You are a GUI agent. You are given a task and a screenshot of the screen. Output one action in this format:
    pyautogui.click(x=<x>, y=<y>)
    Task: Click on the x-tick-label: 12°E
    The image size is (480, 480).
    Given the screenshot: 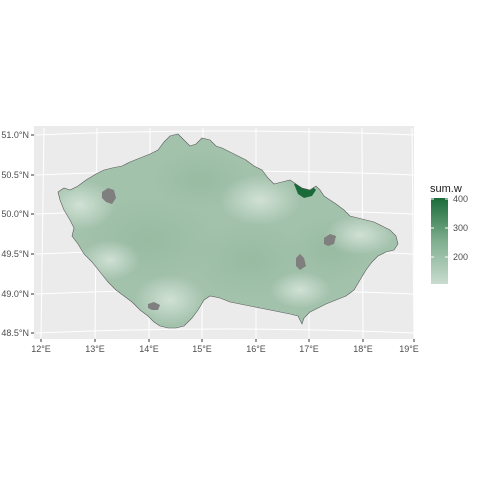 What is the action you would take?
    pyautogui.click(x=41, y=349)
    